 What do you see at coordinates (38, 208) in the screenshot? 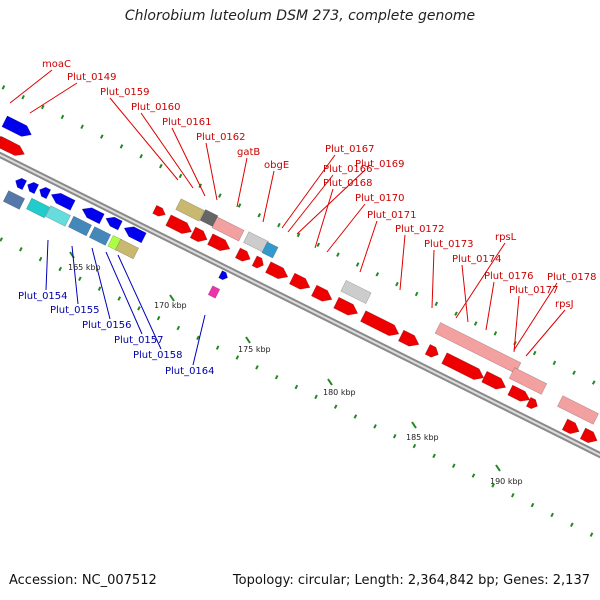
I see `gene-feature-cyan` at bounding box center [38, 208].